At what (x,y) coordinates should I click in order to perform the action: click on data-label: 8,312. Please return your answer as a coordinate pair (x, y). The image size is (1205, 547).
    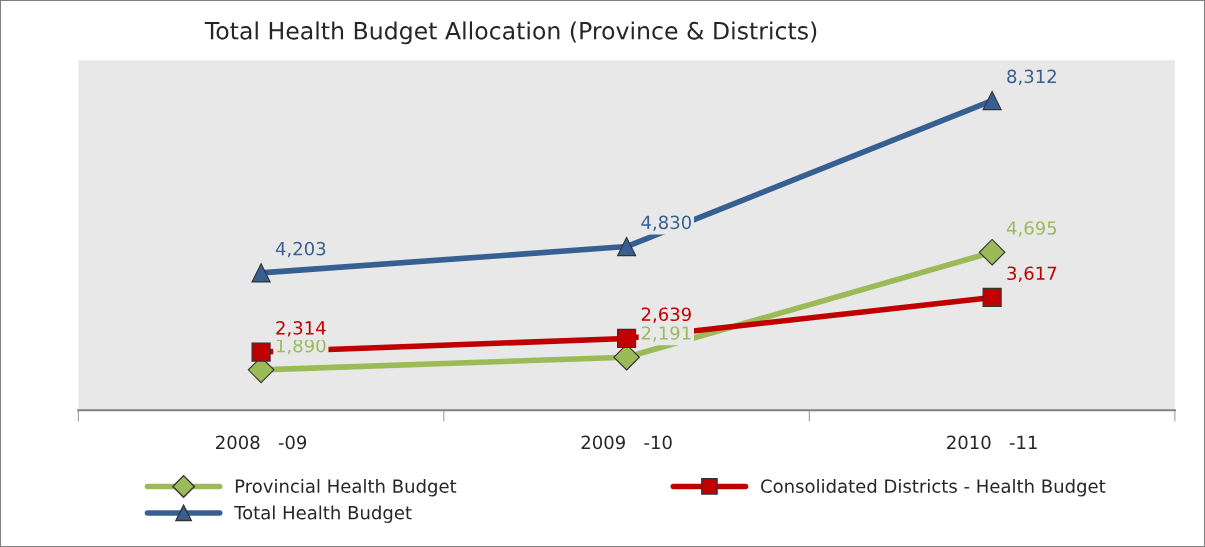
    Looking at the image, I should click on (1031, 77).